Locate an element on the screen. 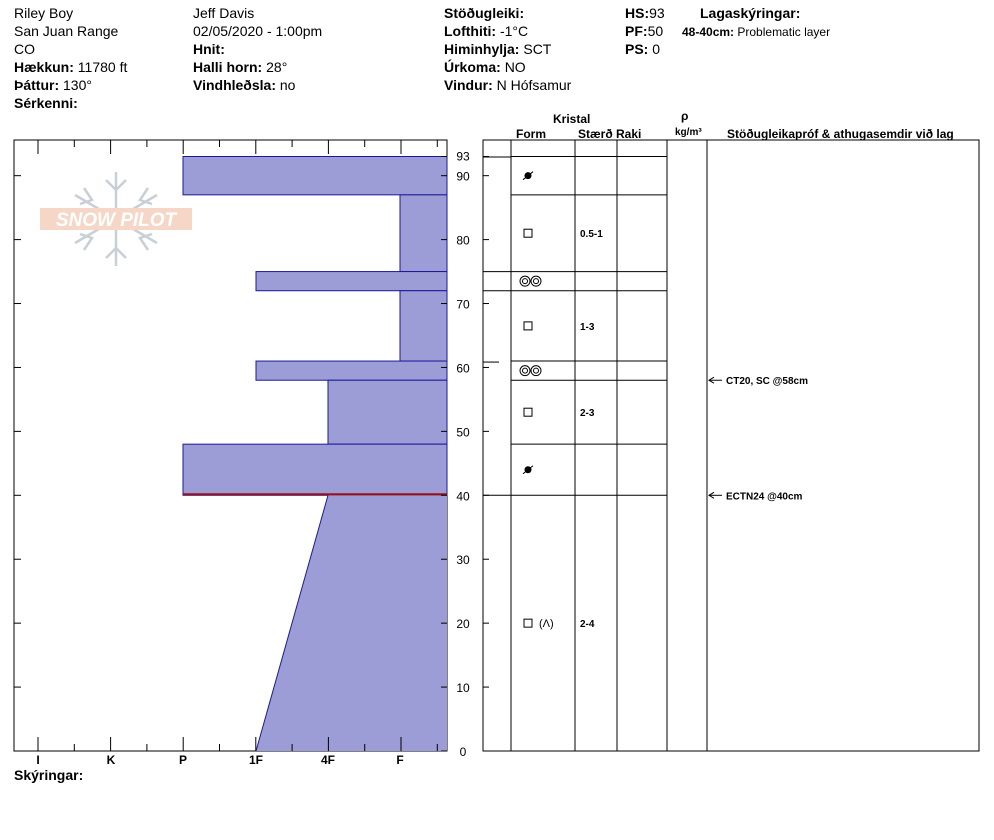 The width and height of the screenshot is (994, 840). logo-text: SNOW PILOT is located at coordinates (117, 220).